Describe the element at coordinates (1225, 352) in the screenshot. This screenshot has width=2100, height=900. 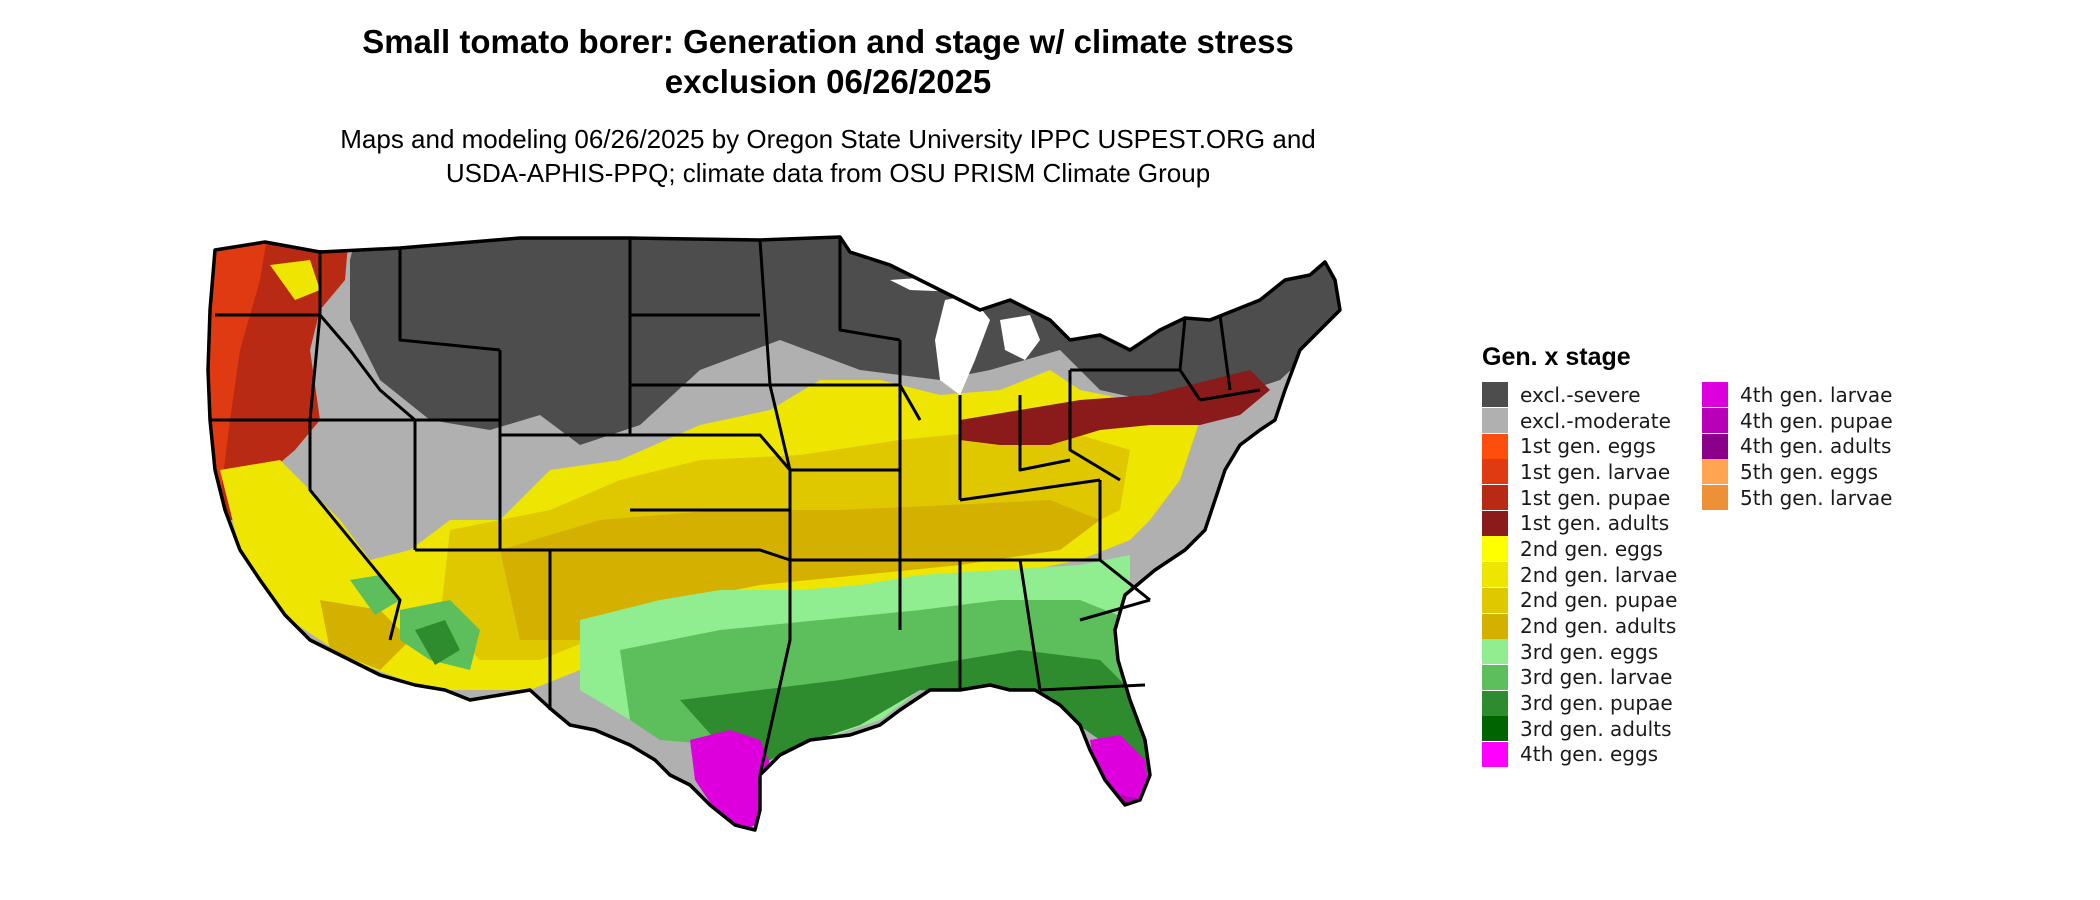
I see `border-nh-ma` at that location.